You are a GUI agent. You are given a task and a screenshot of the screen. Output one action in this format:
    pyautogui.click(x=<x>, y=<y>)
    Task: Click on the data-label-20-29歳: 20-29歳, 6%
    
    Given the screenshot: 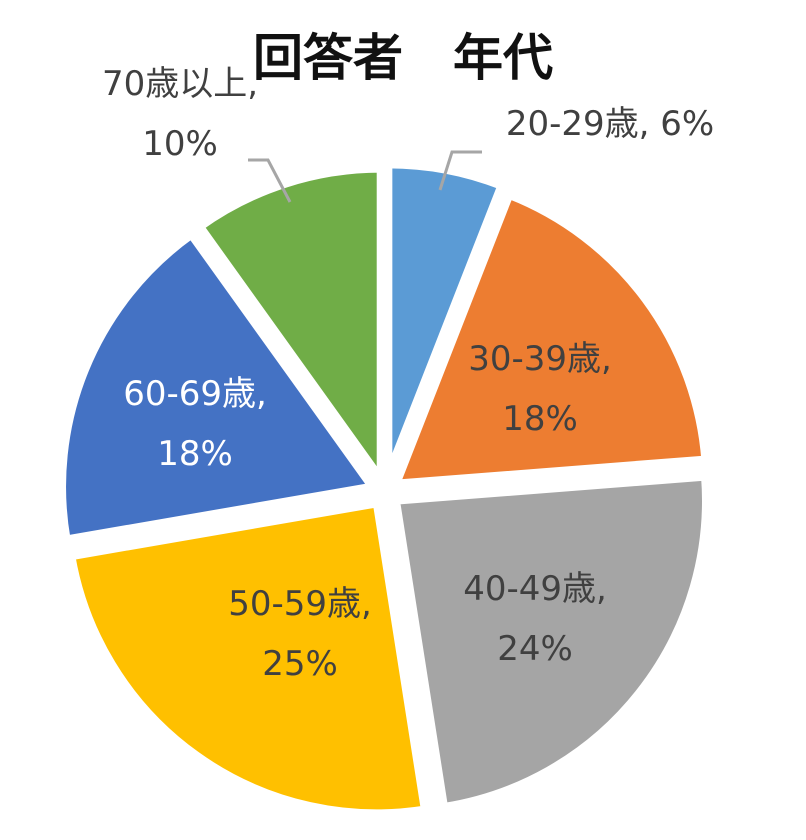 What is the action you would take?
    pyautogui.click(x=610, y=124)
    